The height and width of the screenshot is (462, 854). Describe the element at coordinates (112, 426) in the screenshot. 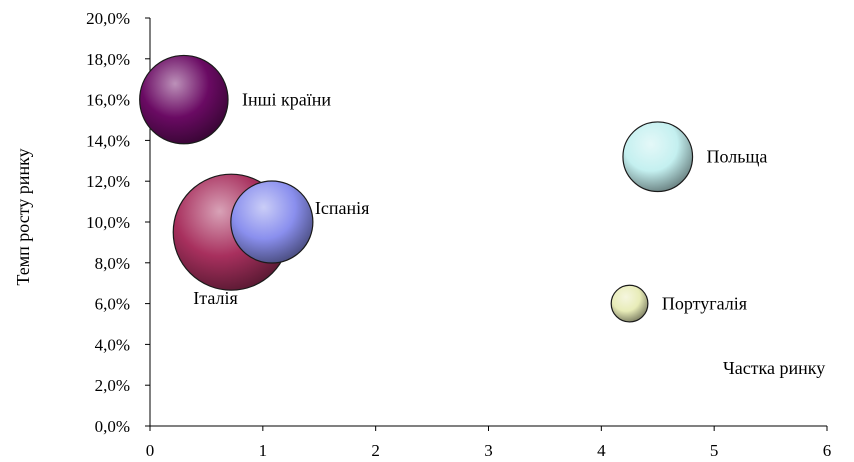

I see `y-tick-label: 0,0%` at that location.